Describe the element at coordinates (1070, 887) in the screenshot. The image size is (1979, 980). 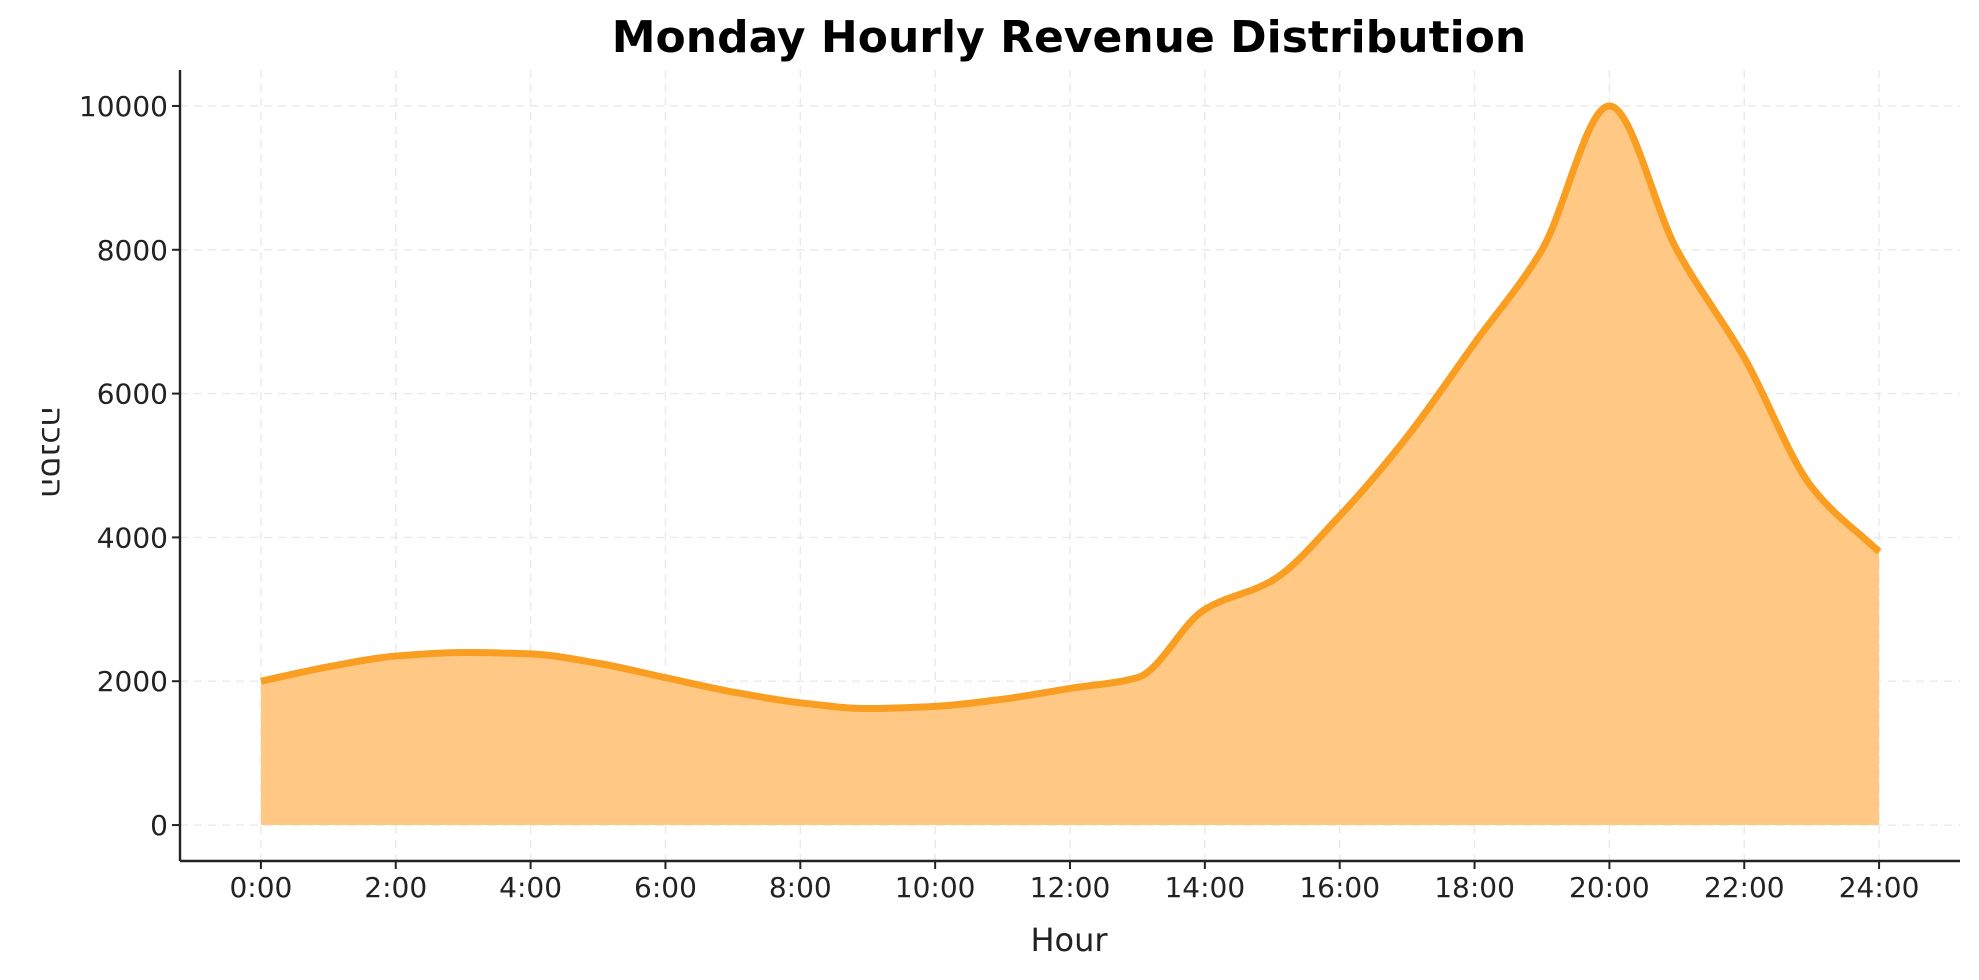
I see `x-tick-label: 12:00` at that location.